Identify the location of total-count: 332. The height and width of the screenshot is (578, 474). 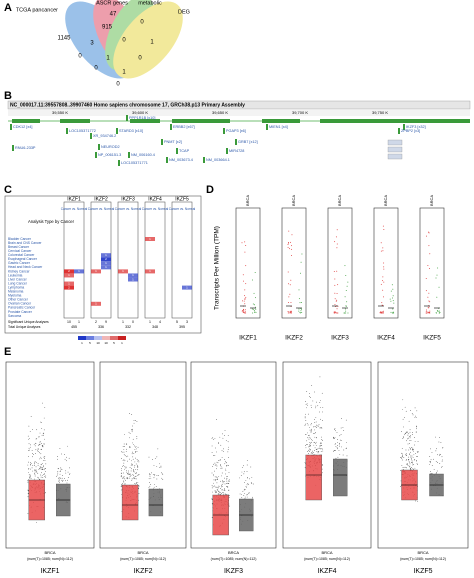
(128, 327).